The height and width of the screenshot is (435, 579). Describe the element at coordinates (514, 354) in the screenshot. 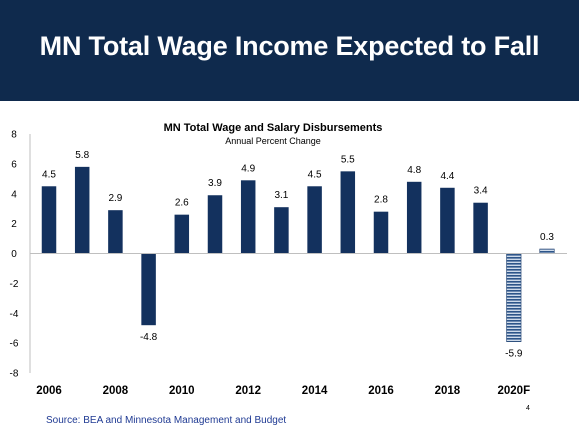

I see `data-label-2020F: -5.9` at that location.